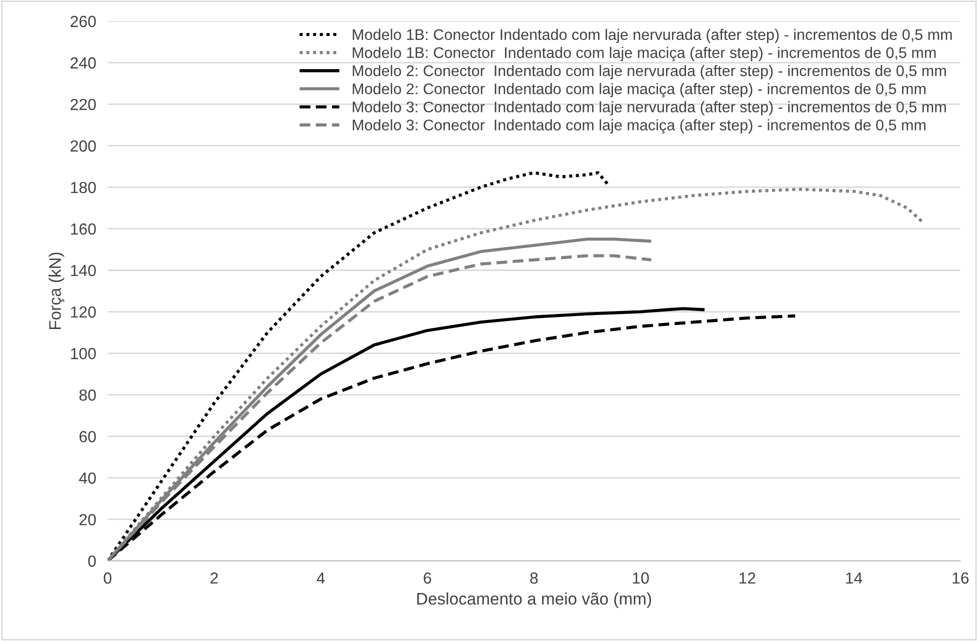 This screenshot has height=641, width=978. What do you see at coordinates (534, 600) in the screenshot?
I see `x-axis-title: Deslocamento a meio vão (mm)` at bounding box center [534, 600].